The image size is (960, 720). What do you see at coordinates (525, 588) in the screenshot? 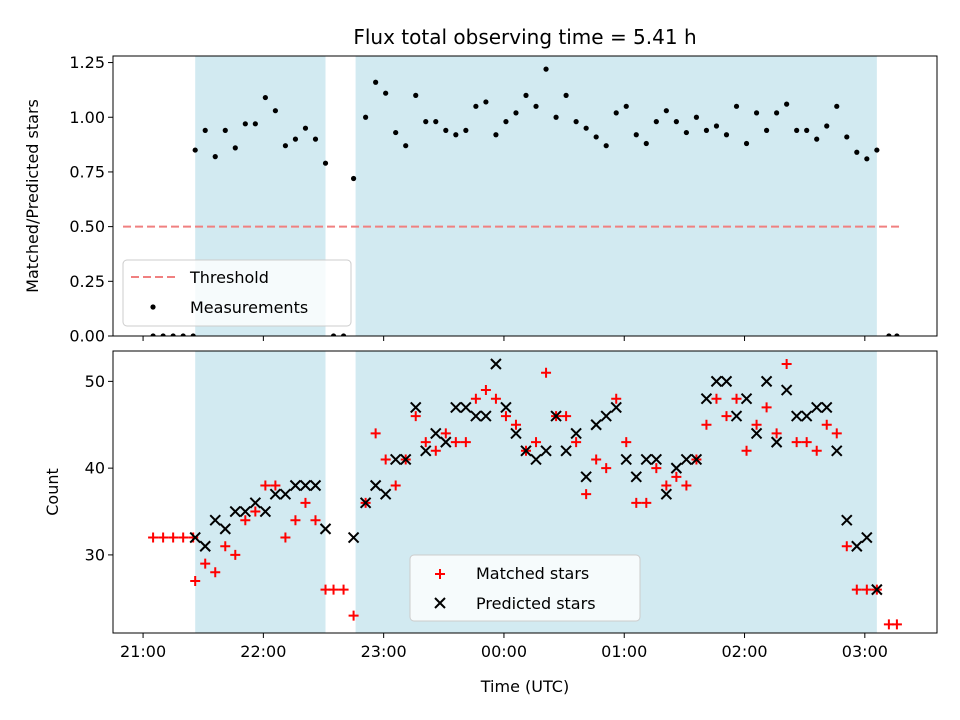
I see `legend: Matched stars Predicted stars` at bounding box center [525, 588].